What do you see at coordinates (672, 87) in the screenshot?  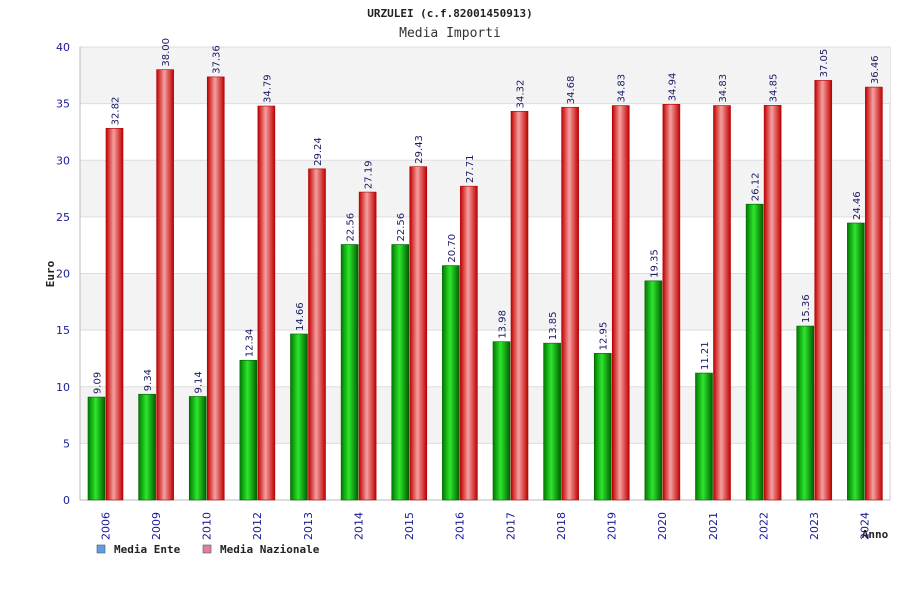 I see `data-label-media-nazionale-2020: 34.94` at bounding box center [672, 87].